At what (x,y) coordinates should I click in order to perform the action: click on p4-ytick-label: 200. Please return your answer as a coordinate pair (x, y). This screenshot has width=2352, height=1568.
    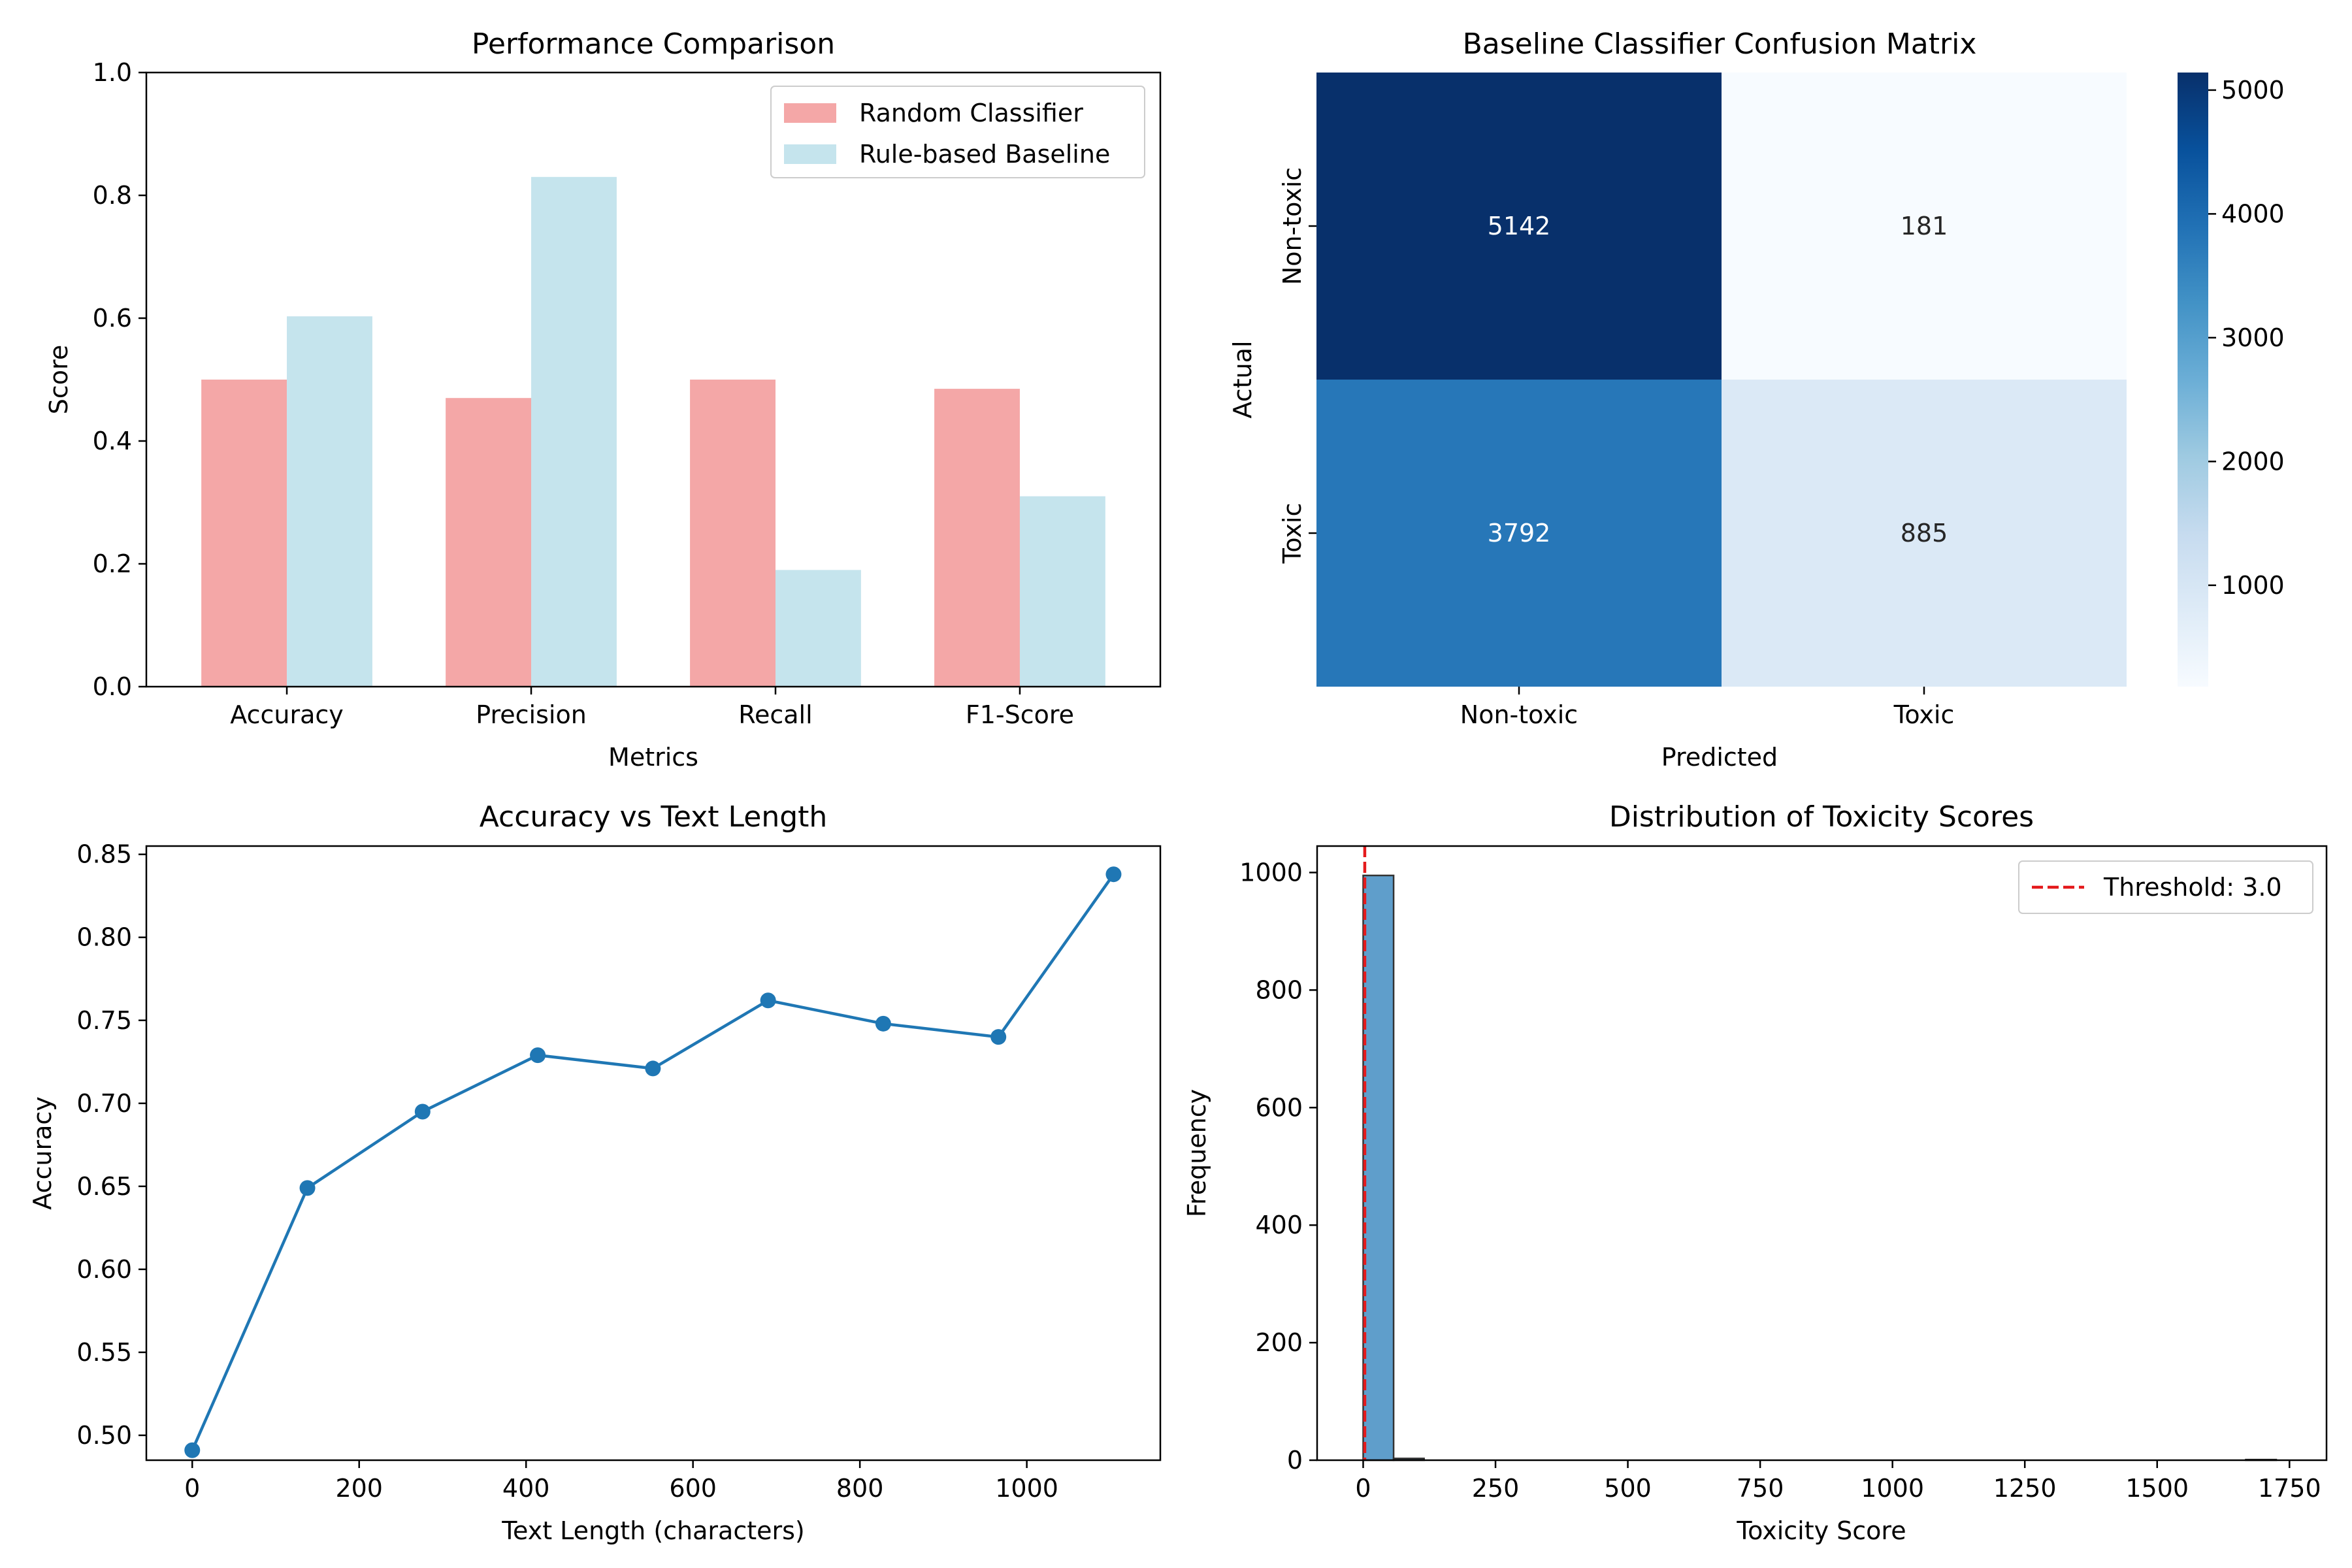
    Looking at the image, I should click on (1279, 1342).